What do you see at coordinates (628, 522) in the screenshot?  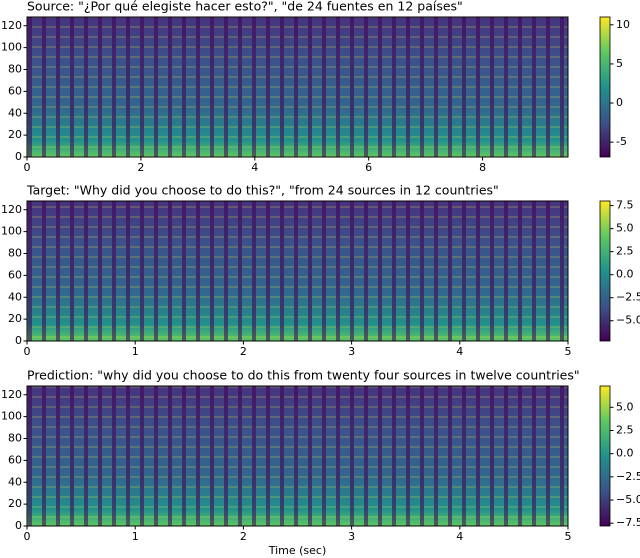 I see `colorbar-tick-label: −7.5` at bounding box center [628, 522].